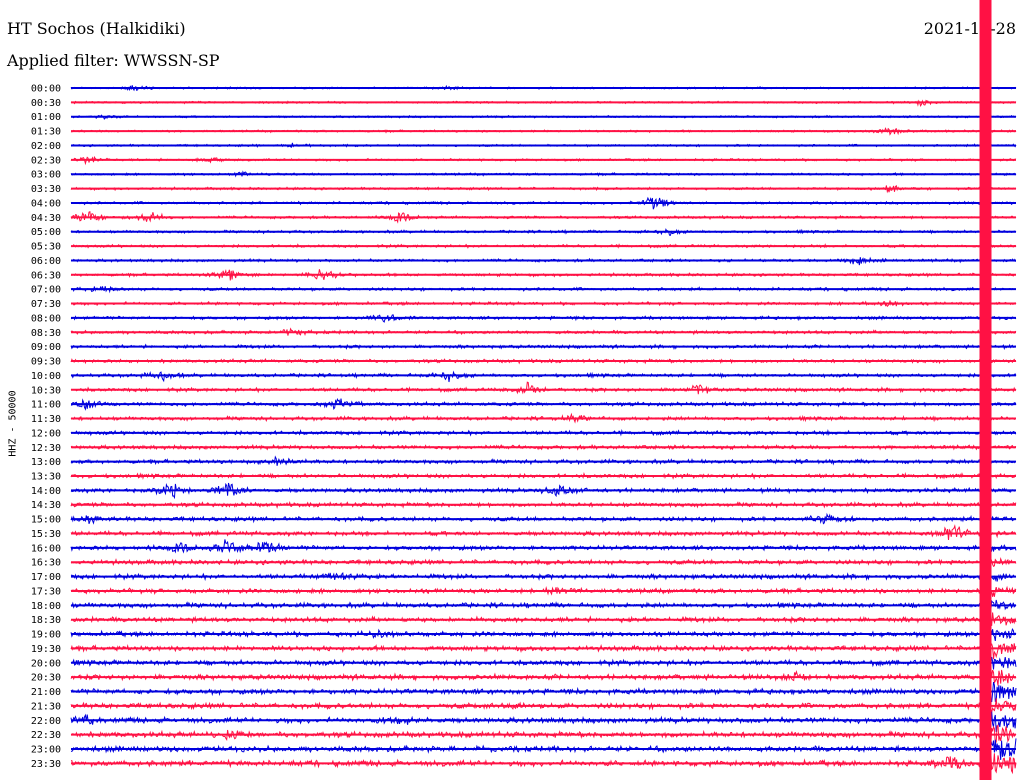  What do you see at coordinates (46, 577) in the screenshot?
I see `row-time-label: 17:00` at bounding box center [46, 577].